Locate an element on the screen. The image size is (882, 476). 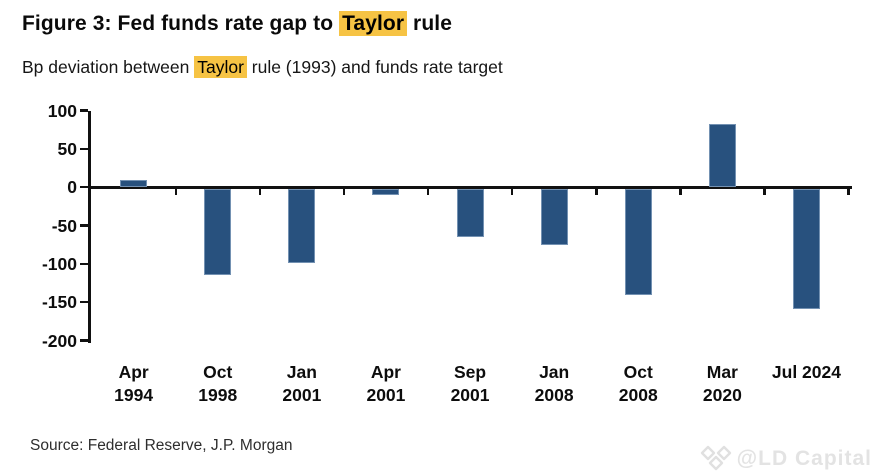
bar-sep-2001 is located at coordinates (470, 212).